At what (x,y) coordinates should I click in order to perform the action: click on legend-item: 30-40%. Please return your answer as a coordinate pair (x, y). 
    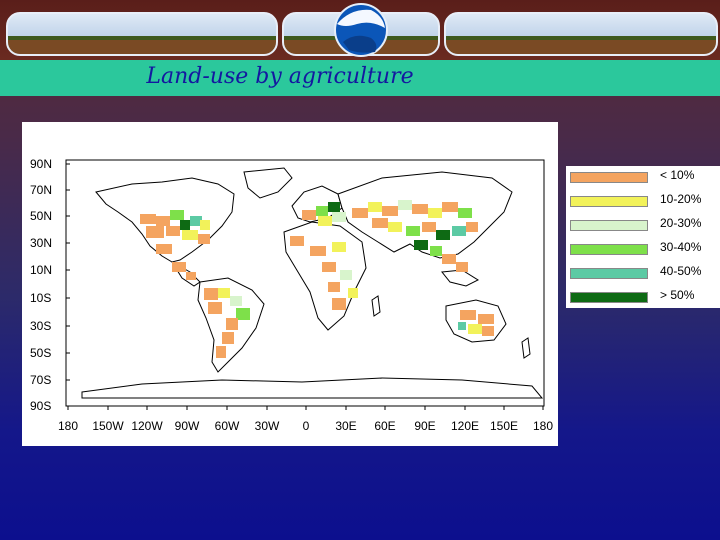
    Looking at the image, I should click on (643, 250).